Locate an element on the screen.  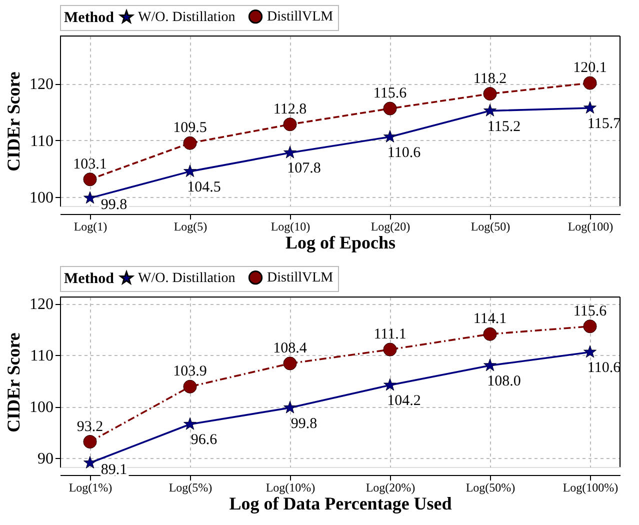
data-label: 107.8 is located at coordinates (304, 168).